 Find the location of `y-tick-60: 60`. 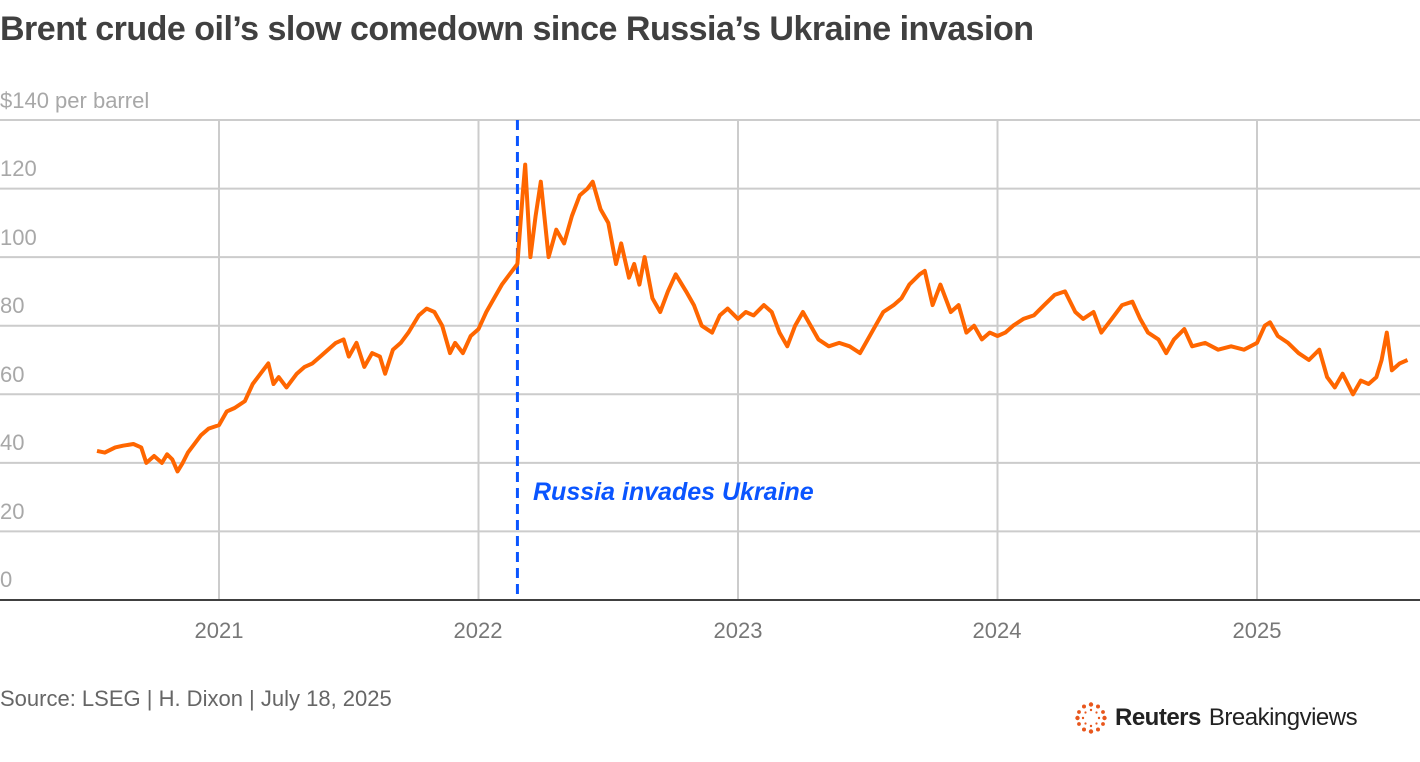

y-tick-60: 60 is located at coordinates (12, 374).